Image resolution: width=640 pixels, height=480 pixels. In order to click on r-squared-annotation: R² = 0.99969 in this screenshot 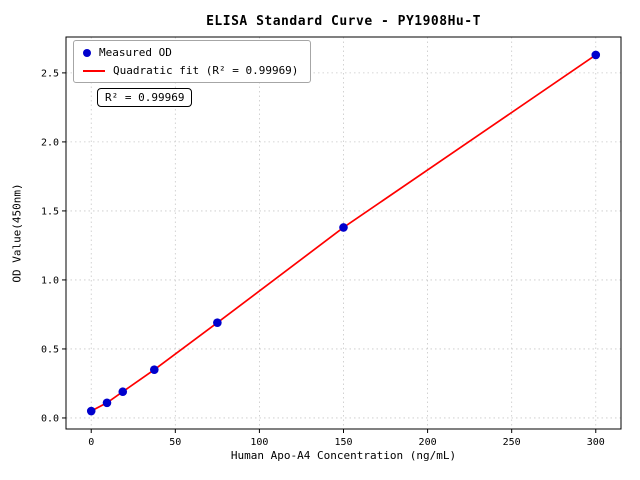, I will do `click(145, 97)`.